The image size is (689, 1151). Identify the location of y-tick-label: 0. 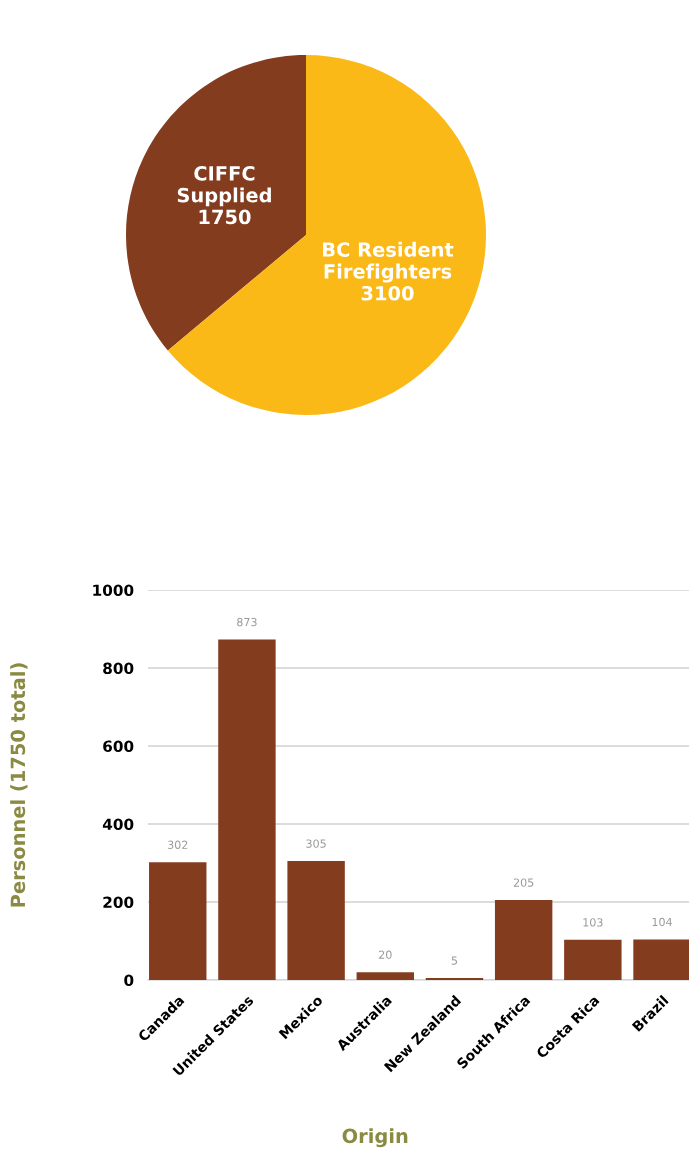
(129, 980).